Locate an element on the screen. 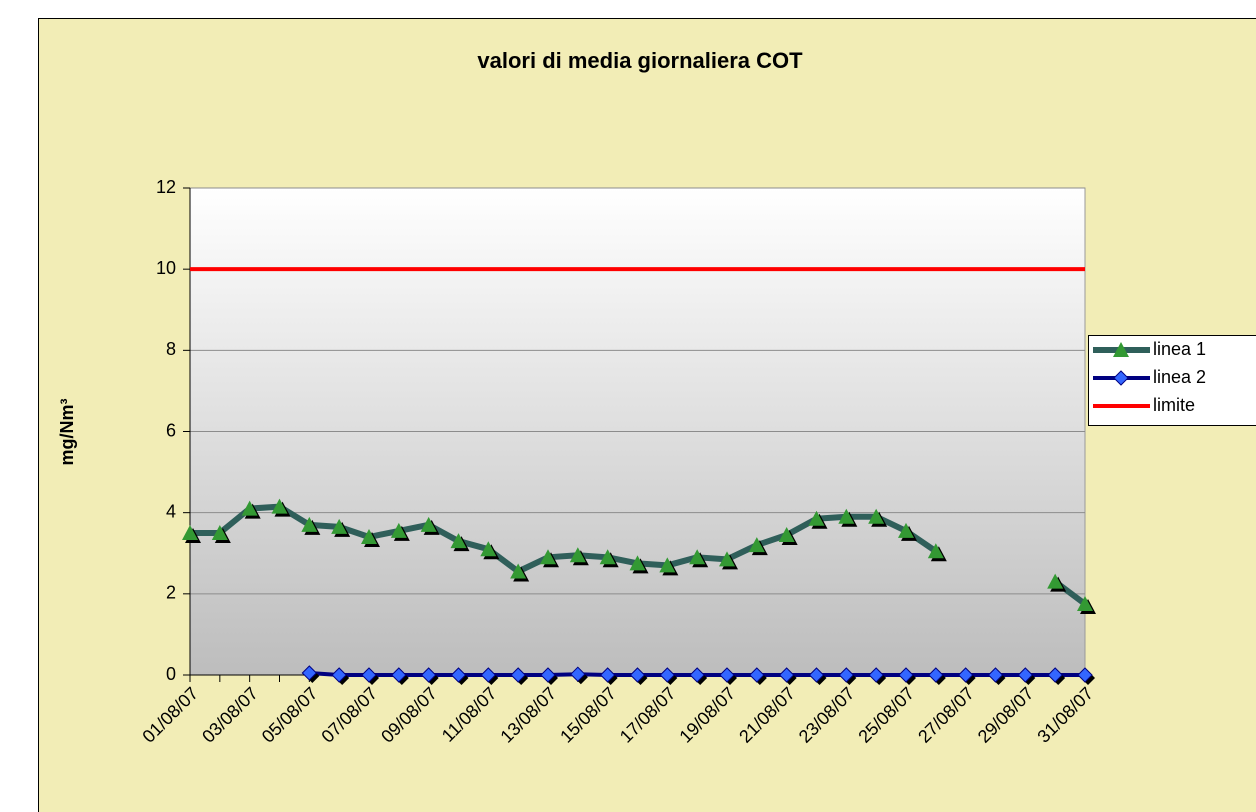 Image resolution: width=1256 pixels, height=812 pixels. y-tick-label: 0 is located at coordinates (171, 674).